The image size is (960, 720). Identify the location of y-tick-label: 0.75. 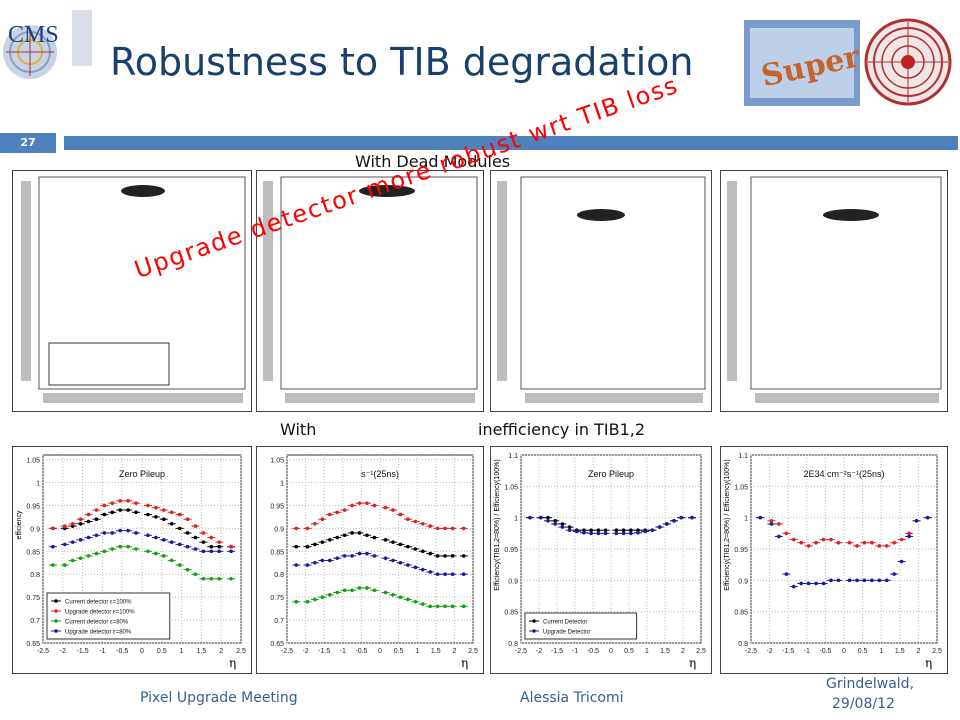
(277, 598).